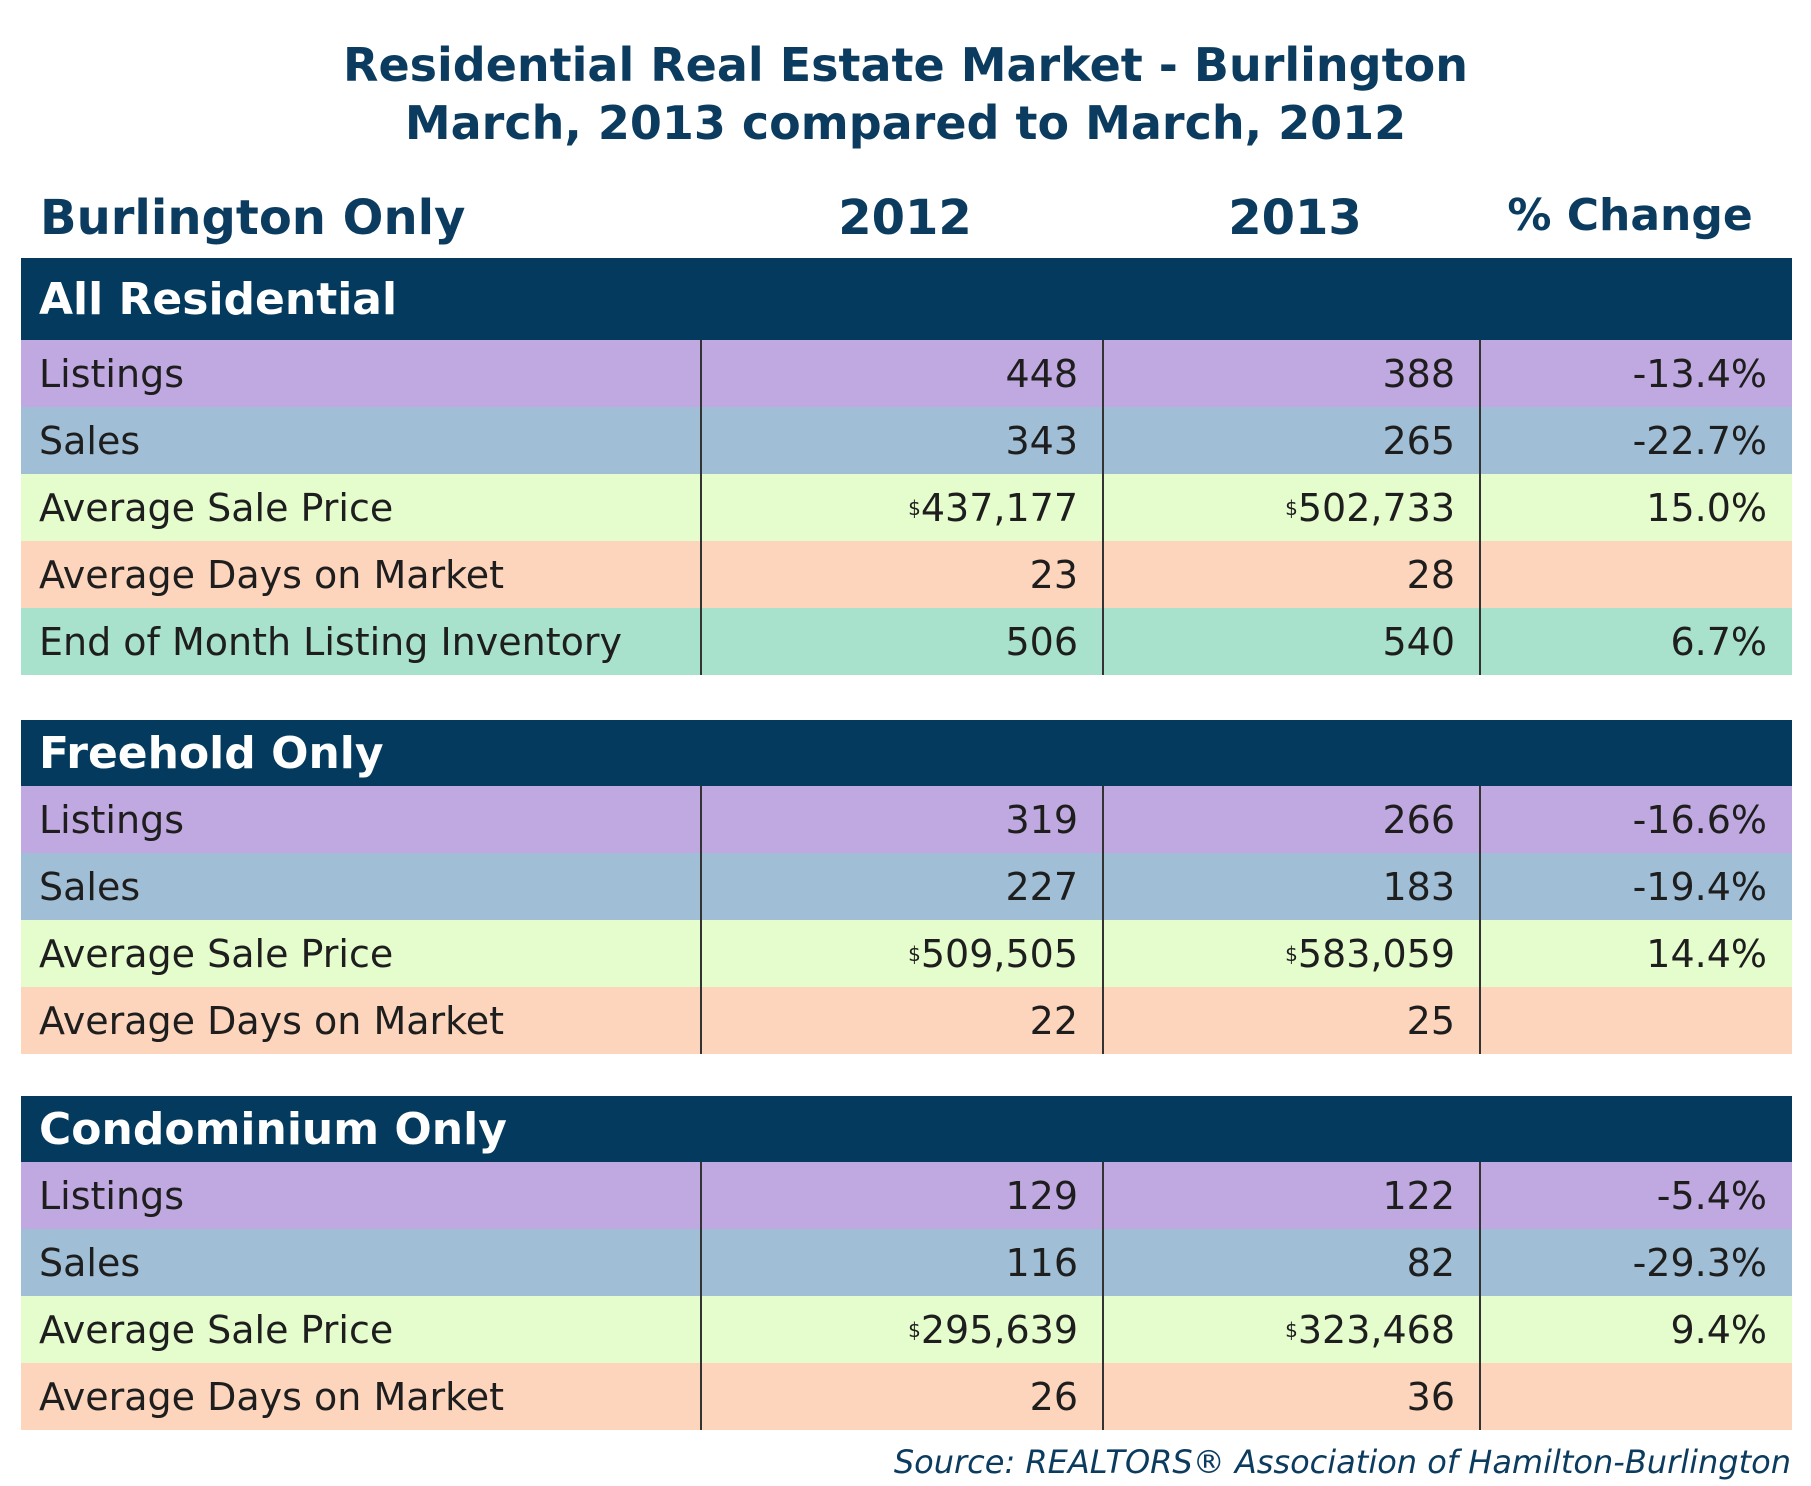 This screenshot has height=1486, width=1811. I want to click on amount: 323,468, so click(1376, 1329).